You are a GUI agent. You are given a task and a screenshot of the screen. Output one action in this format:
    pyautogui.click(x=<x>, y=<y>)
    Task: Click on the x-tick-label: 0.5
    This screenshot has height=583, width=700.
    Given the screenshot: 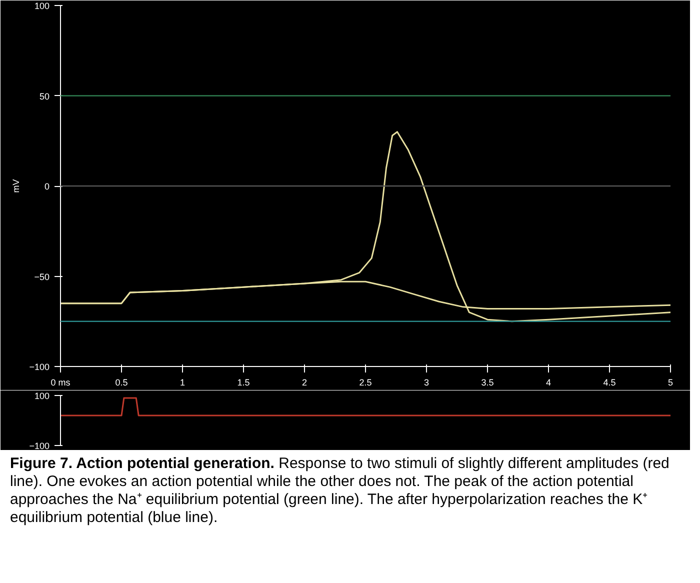 What is the action you would take?
    pyautogui.click(x=121, y=383)
    